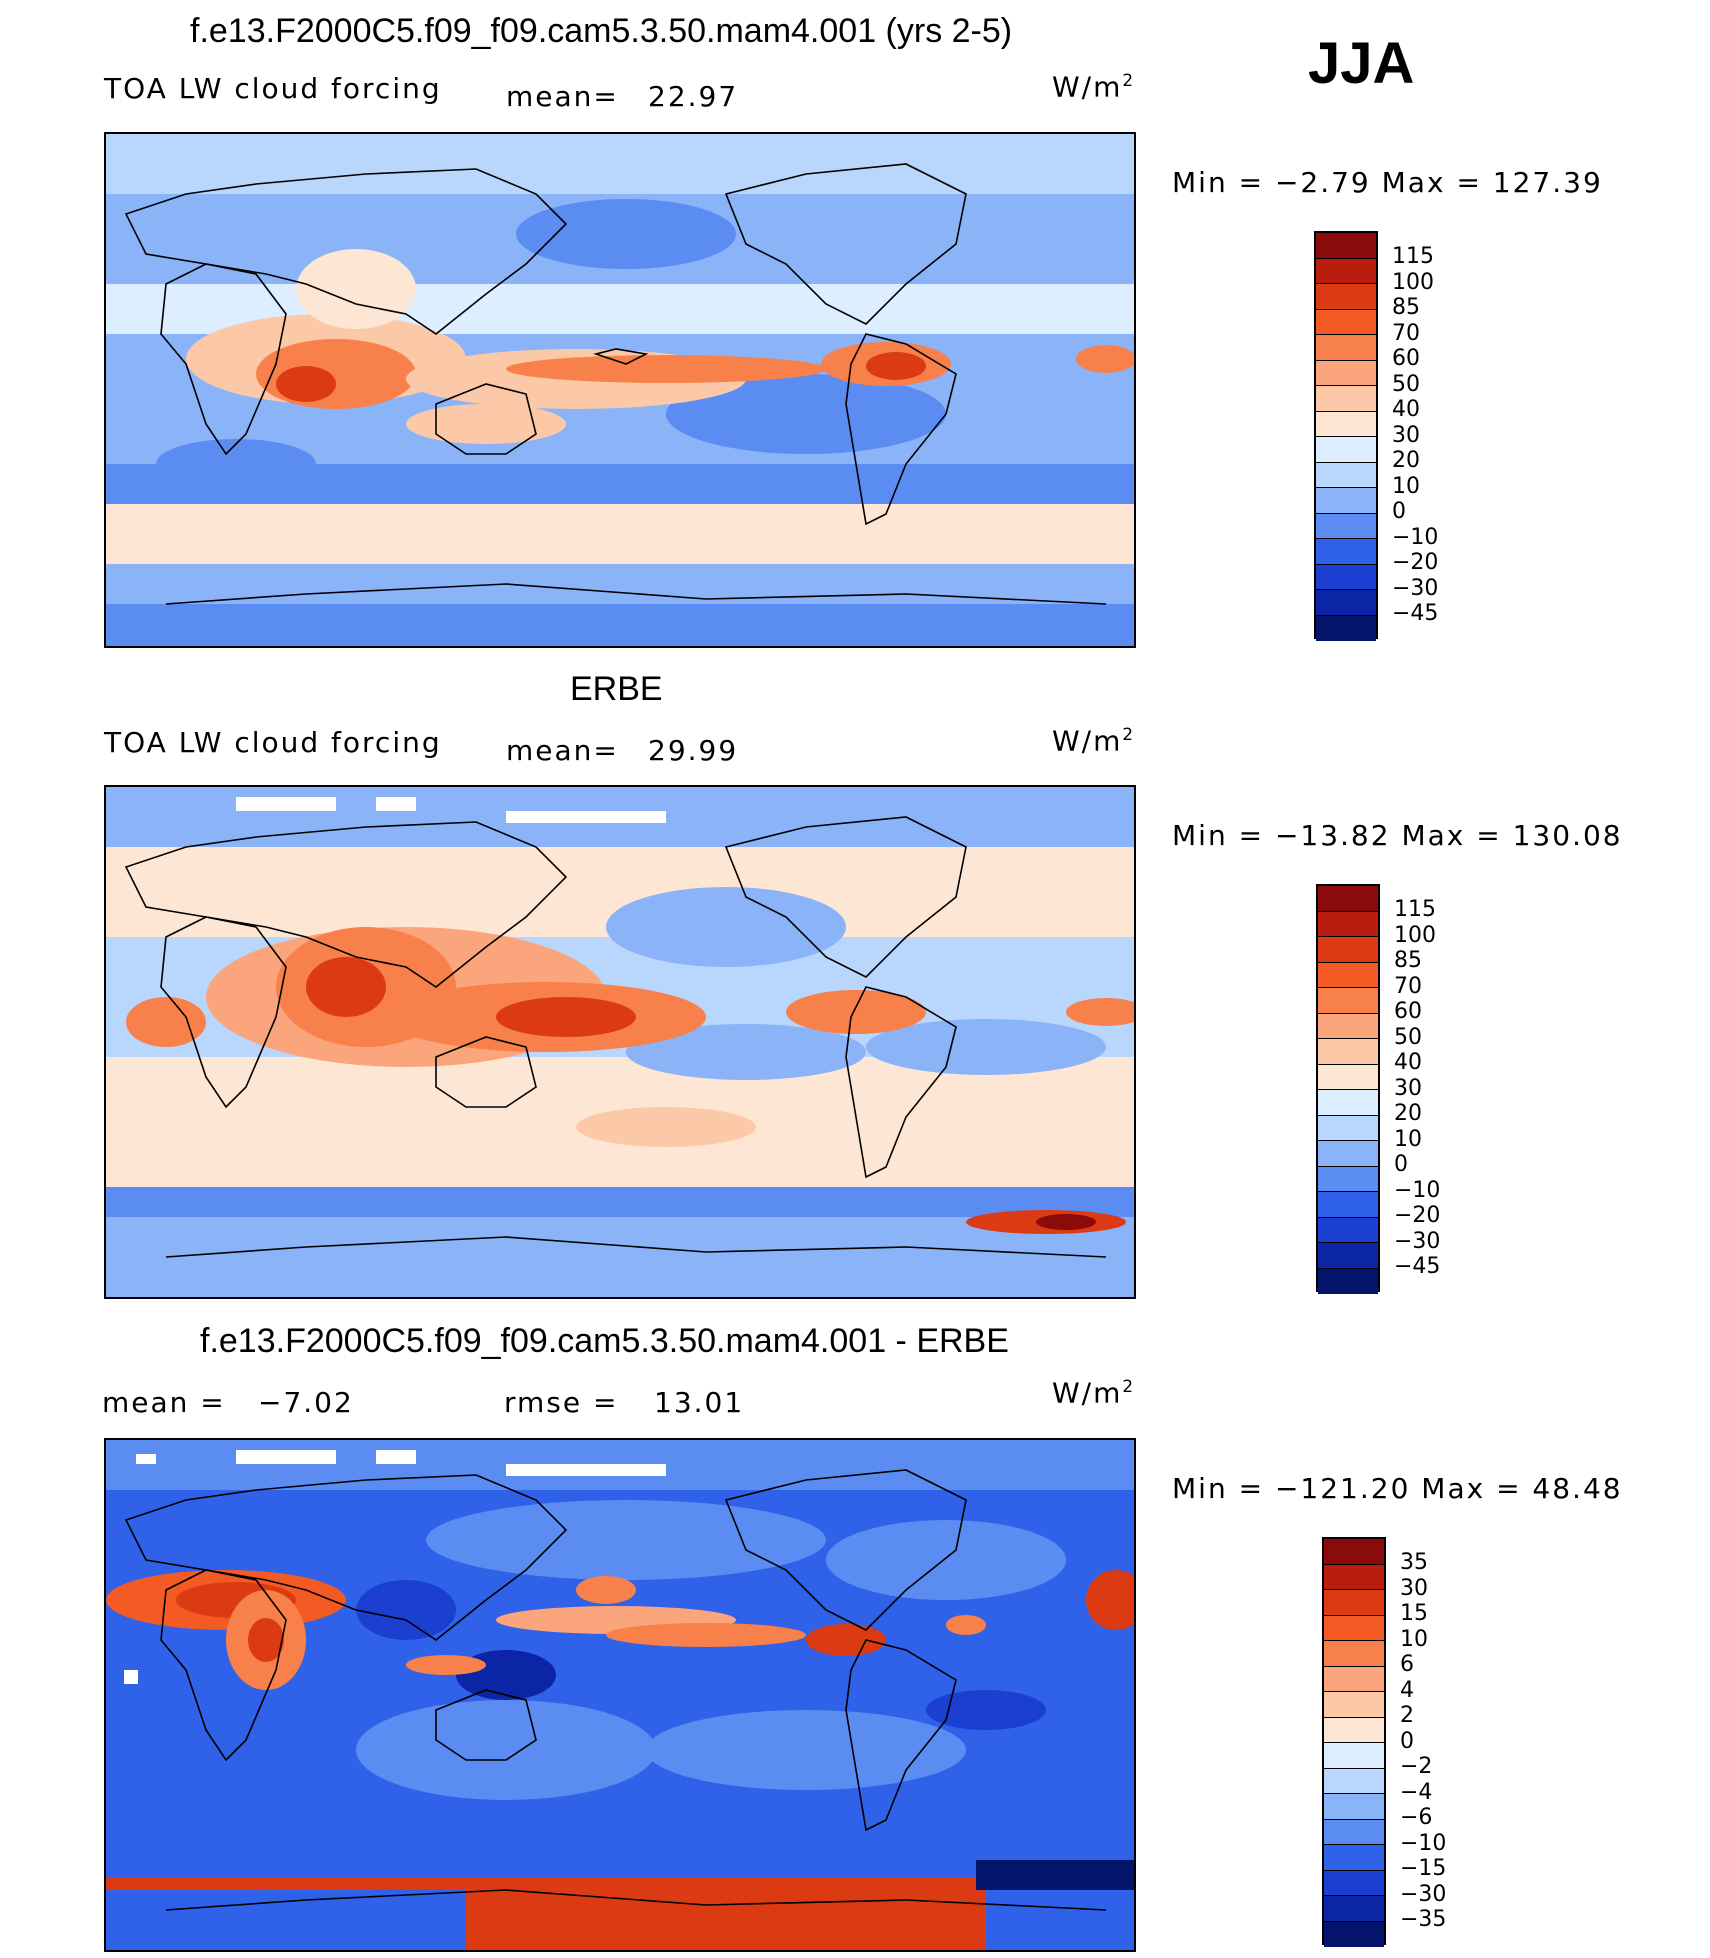  What do you see at coordinates (1417, 1266) in the screenshot?
I see `panel-2-tick-label: −45` at bounding box center [1417, 1266].